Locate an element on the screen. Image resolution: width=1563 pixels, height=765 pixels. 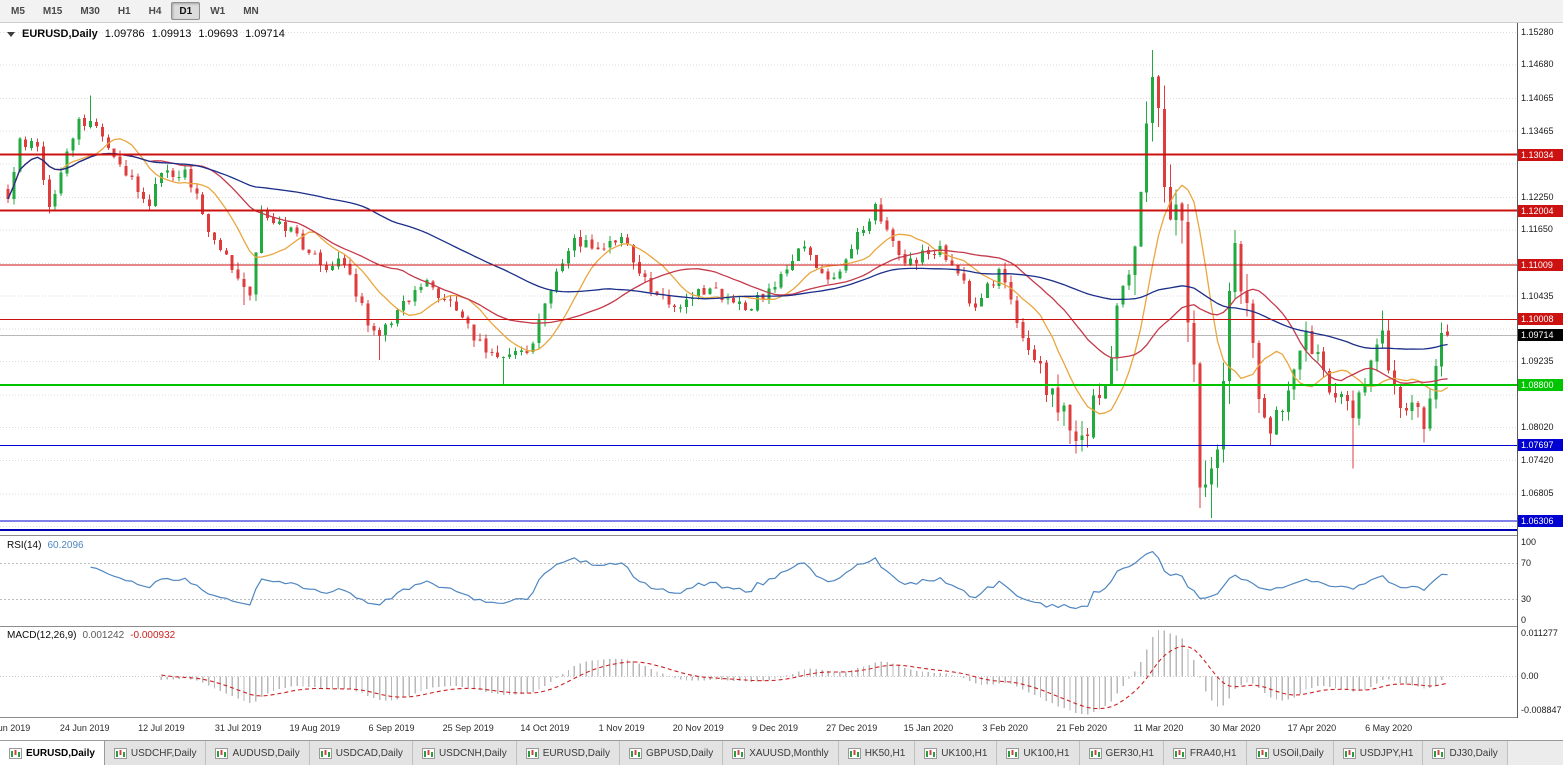
price-level-tag: 1.13034 is located at coordinates (1540, 154).